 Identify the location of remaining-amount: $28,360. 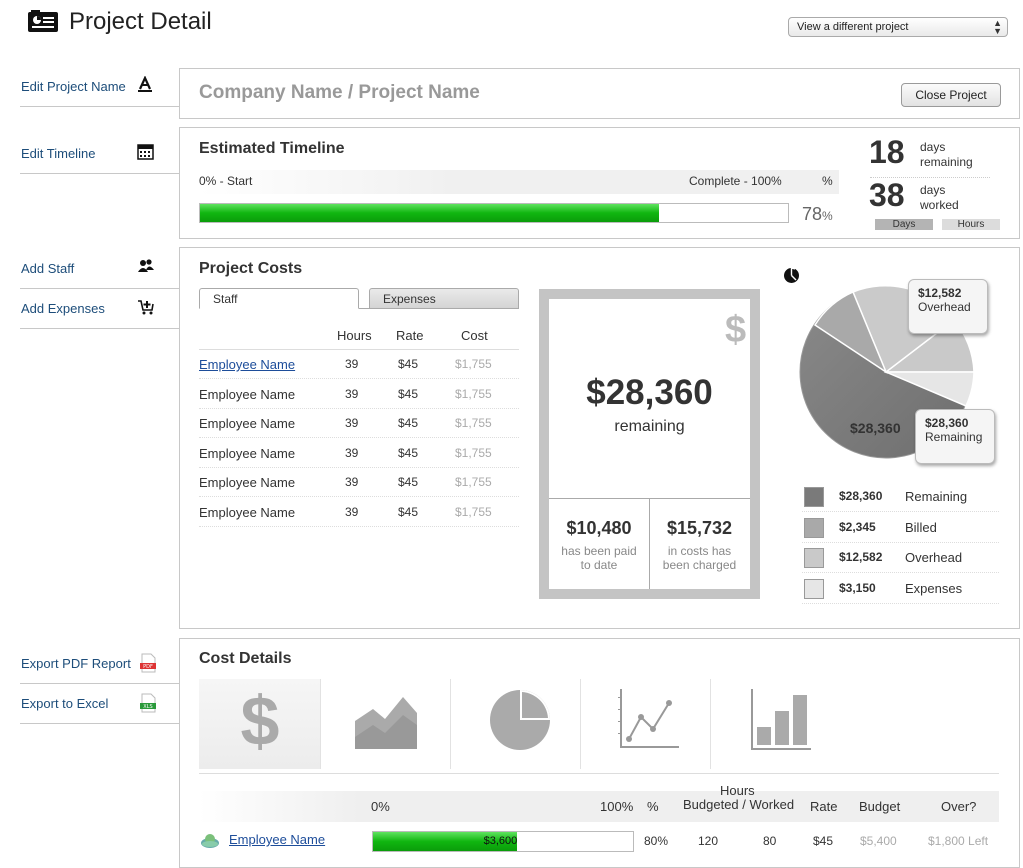
(649, 392).